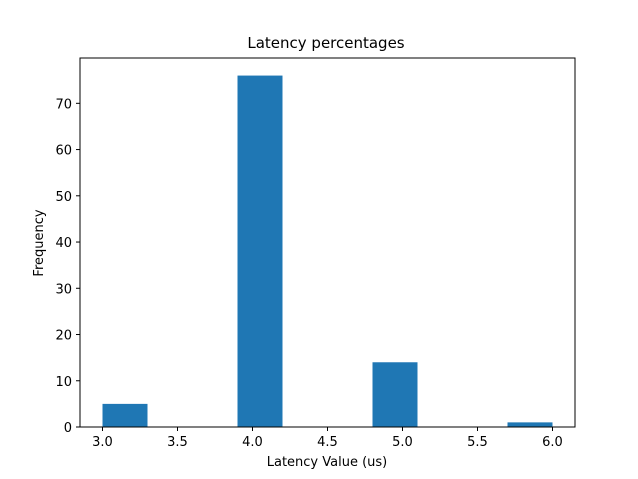 The image size is (638, 479). Describe the element at coordinates (252, 442) in the screenshot. I see `x-tick-label: 4.0` at that location.